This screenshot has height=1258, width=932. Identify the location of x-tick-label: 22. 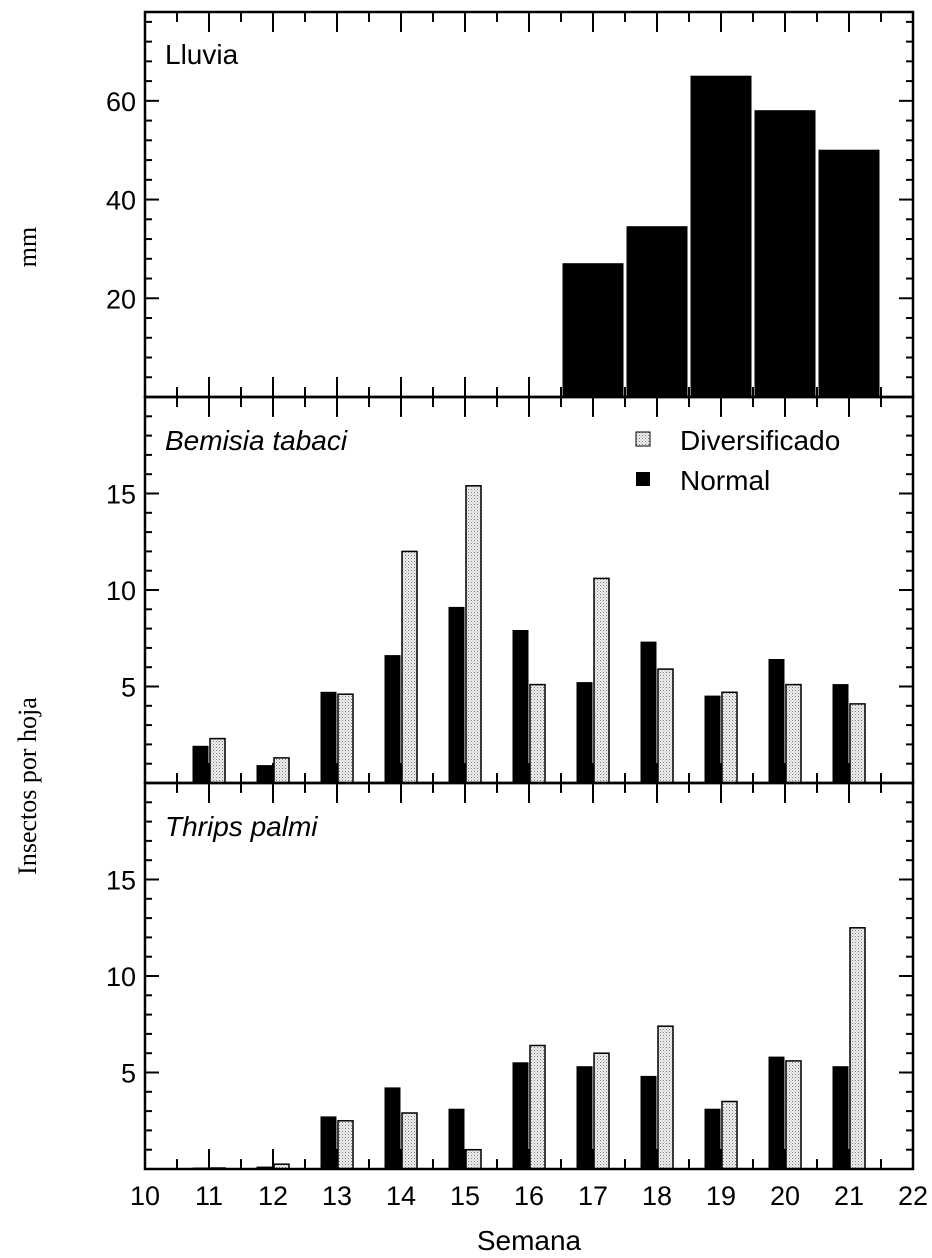
(913, 1196).